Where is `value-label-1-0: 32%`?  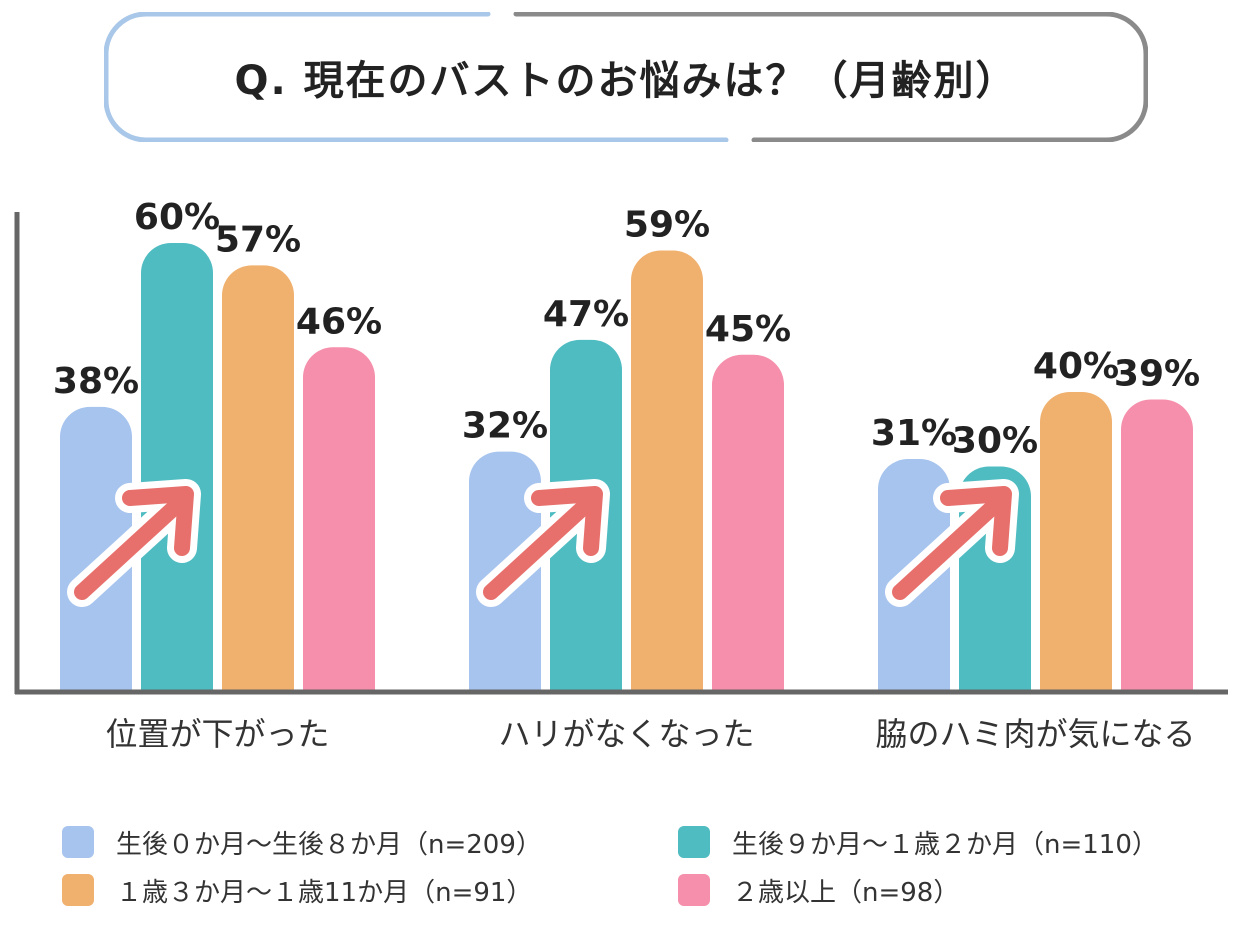 value-label-1-0: 32% is located at coordinates (505, 426).